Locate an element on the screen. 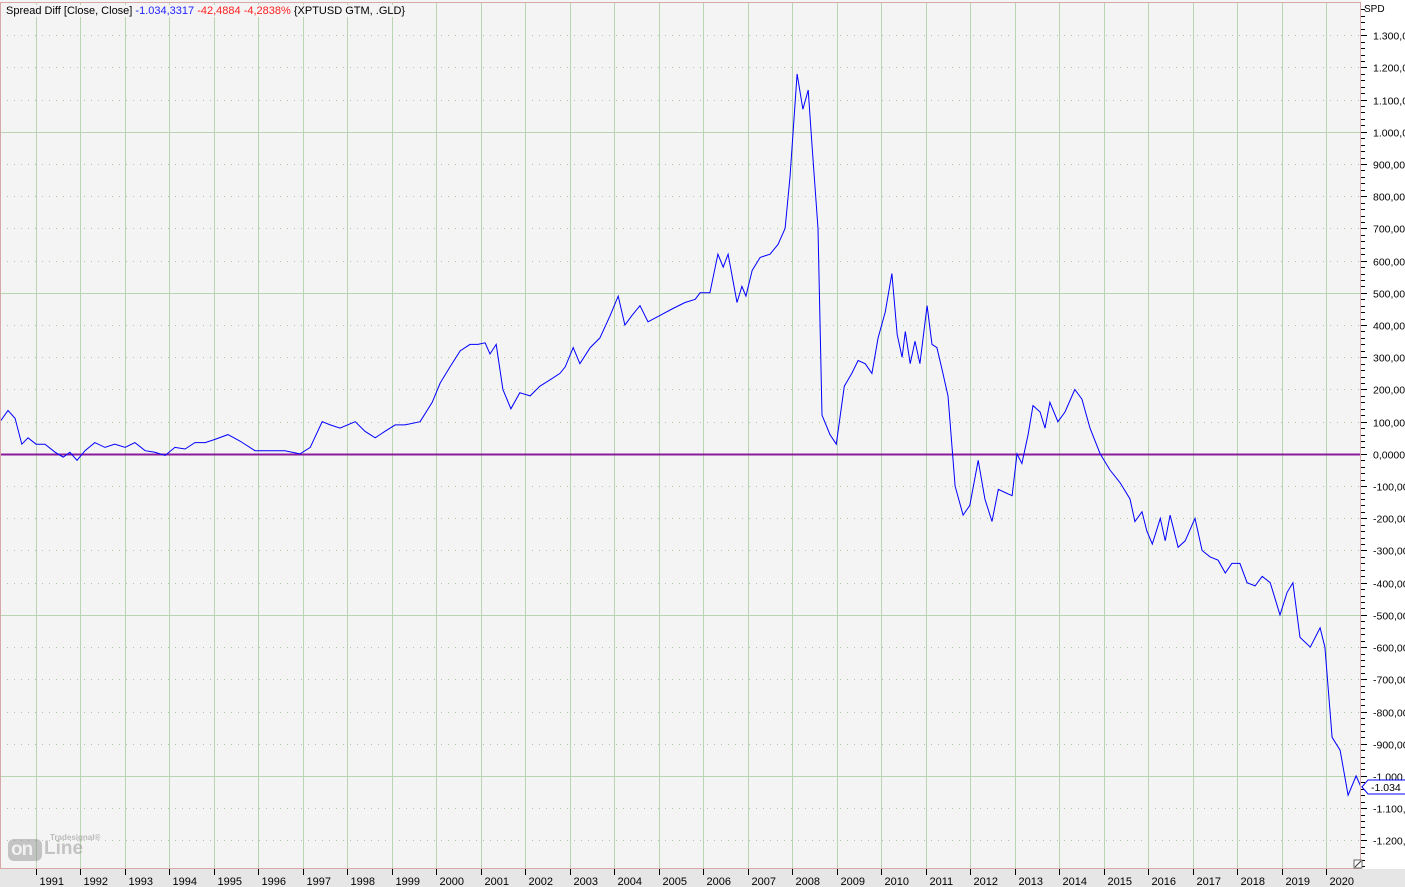 This screenshot has height=887, width=1405. x-tick-label: 1997 is located at coordinates (319, 881).